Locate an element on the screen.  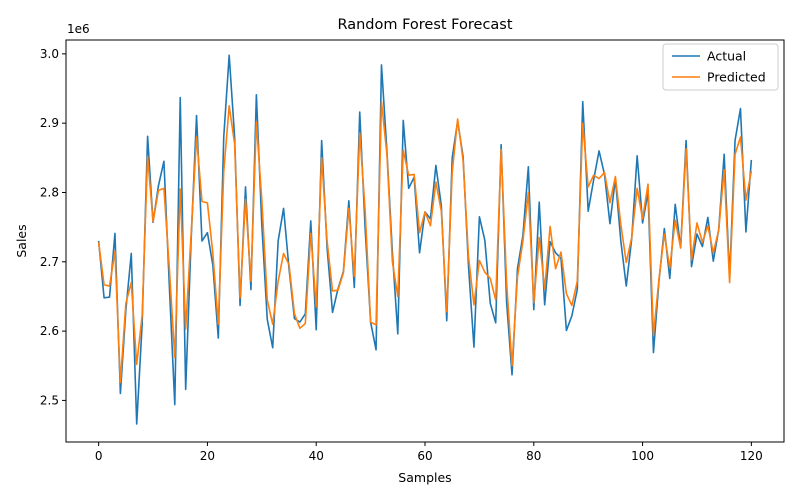
y-tick-label: 2.8 is located at coordinates (49, 192).